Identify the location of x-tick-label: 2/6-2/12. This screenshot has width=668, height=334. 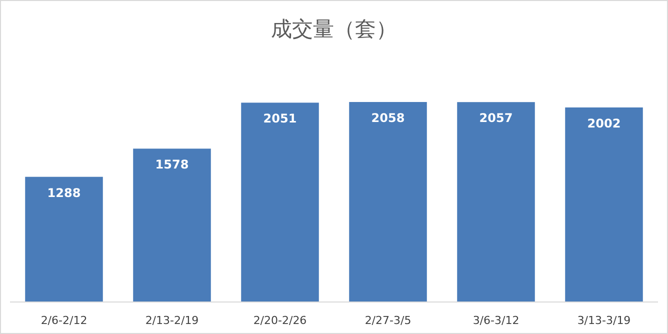
(64, 320).